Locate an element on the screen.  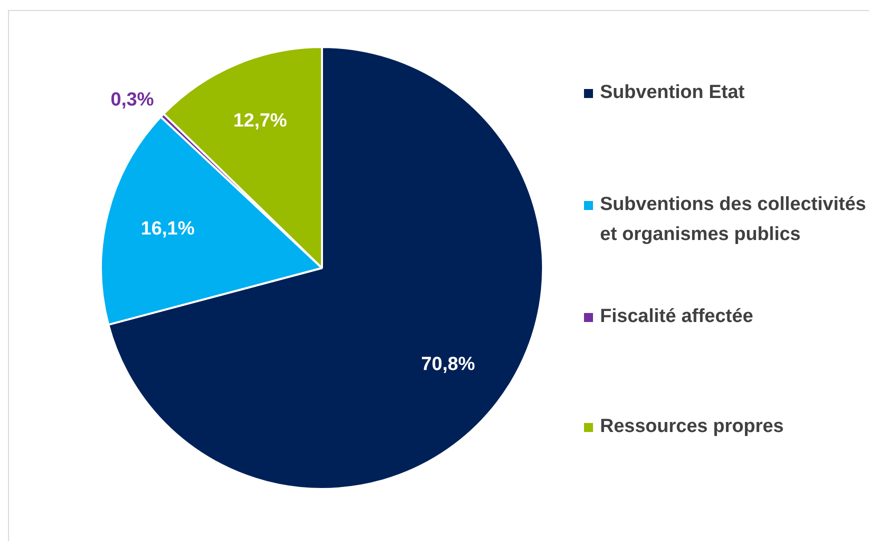
legend-label: Subventions des collectivités et organismes publics is located at coordinates (734, 220).